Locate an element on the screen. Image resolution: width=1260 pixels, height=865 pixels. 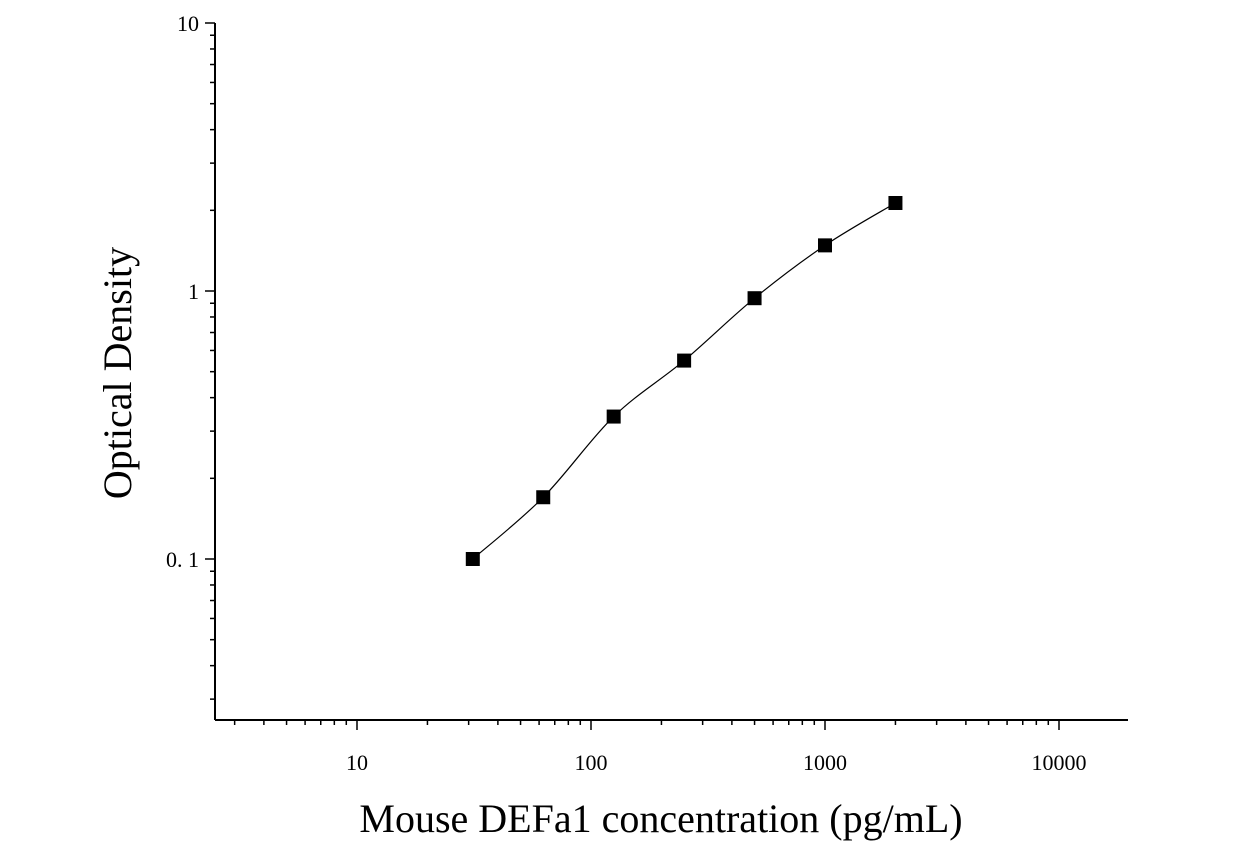
y-tick-label: 0. 1 is located at coordinates (182, 559).